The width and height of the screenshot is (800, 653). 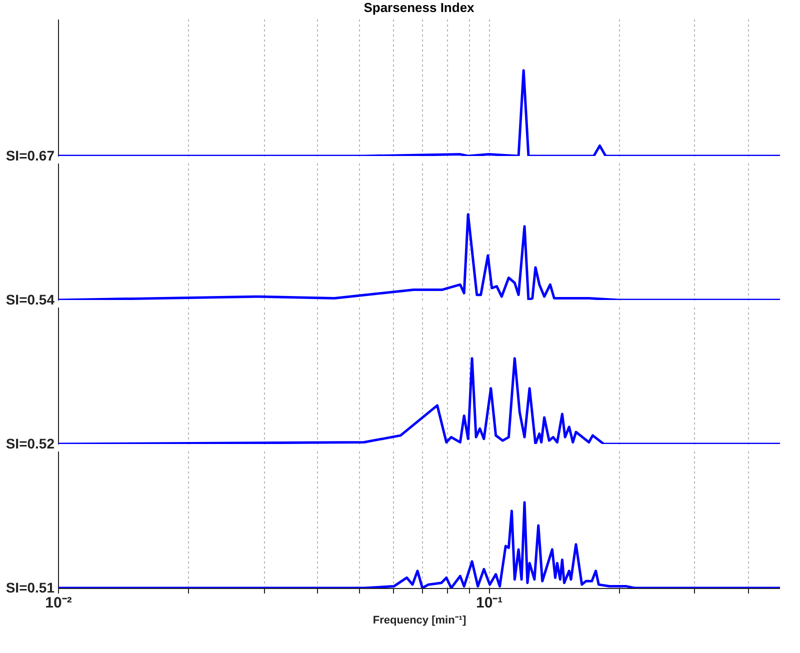 What do you see at coordinates (419, 620) in the screenshot?
I see `x-axis-title: Frequency [min⁻¹]` at bounding box center [419, 620].